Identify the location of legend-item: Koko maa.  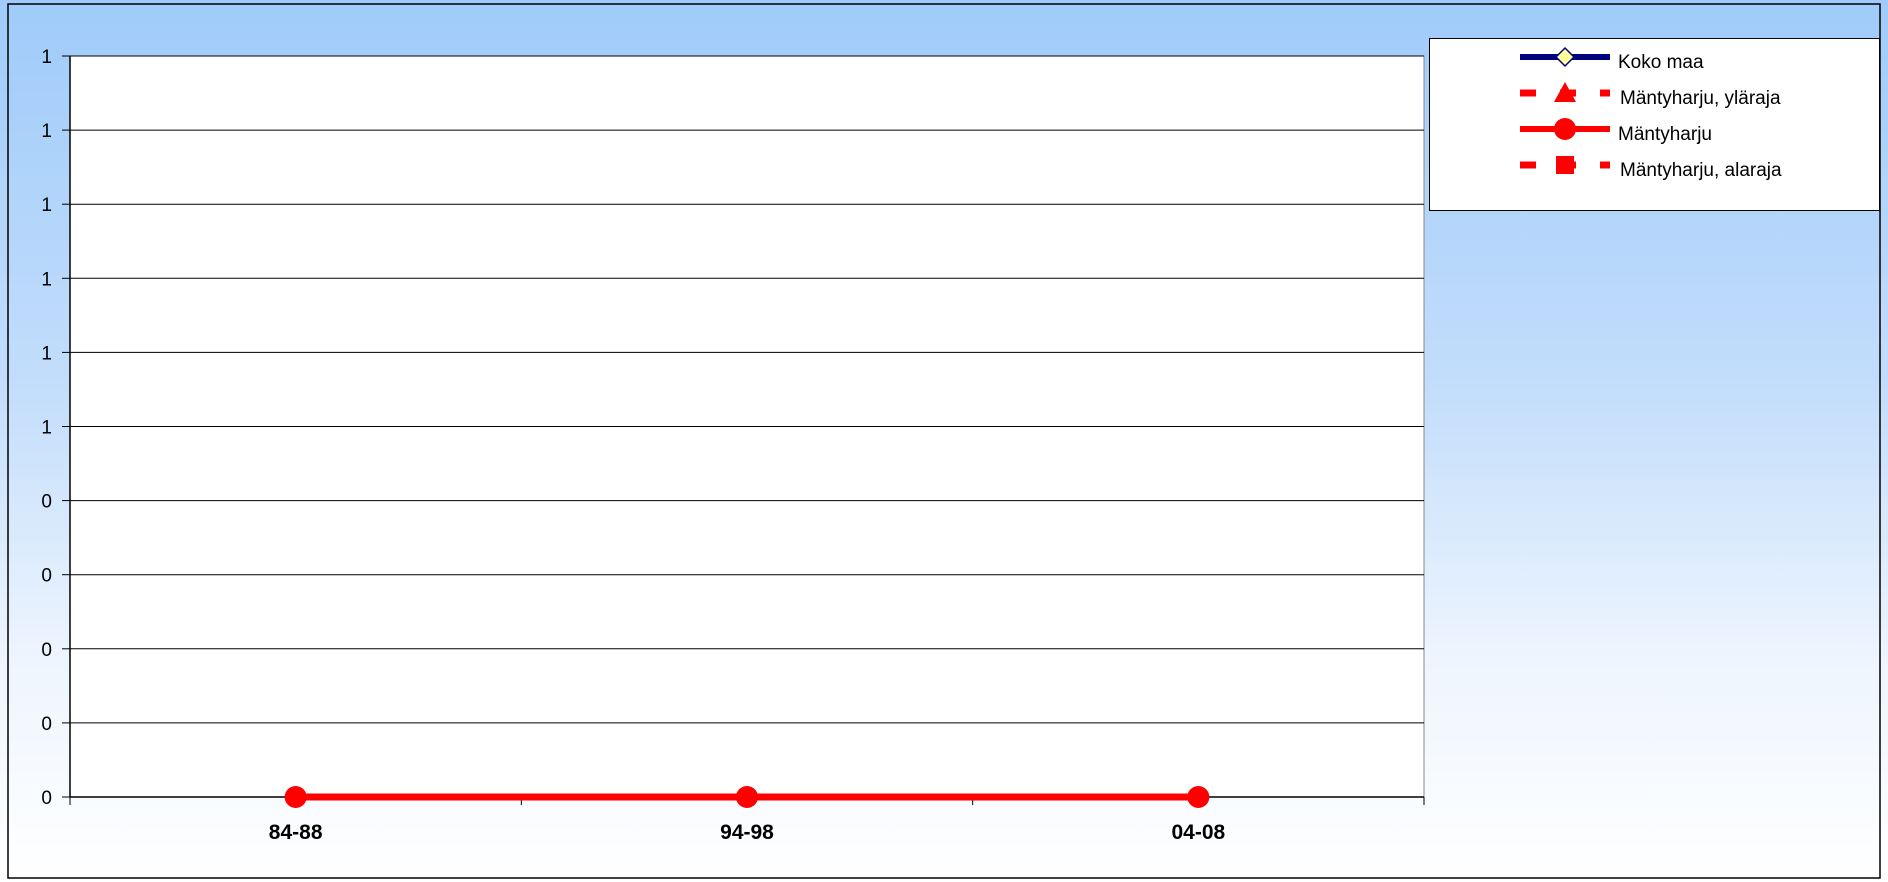
(1654, 63).